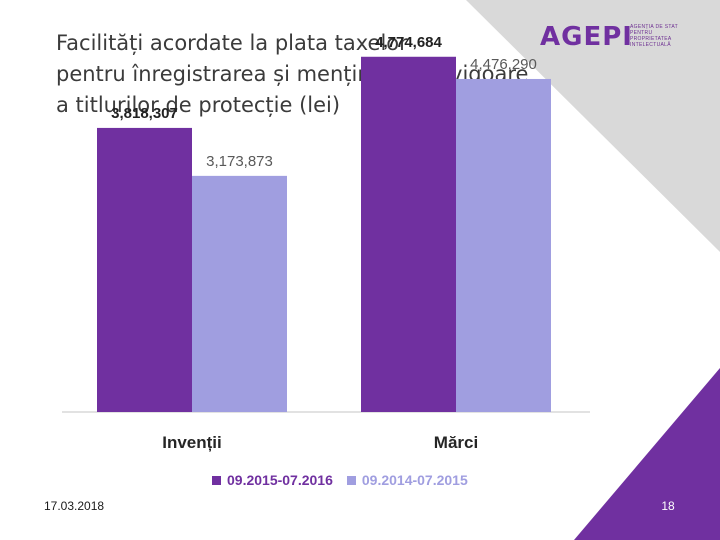 Image resolution: width=720 pixels, height=540 pixels. What do you see at coordinates (74, 506) in the screenshot?
I see `slide-date: 17.03.2018` at bounding box center [74, 506].